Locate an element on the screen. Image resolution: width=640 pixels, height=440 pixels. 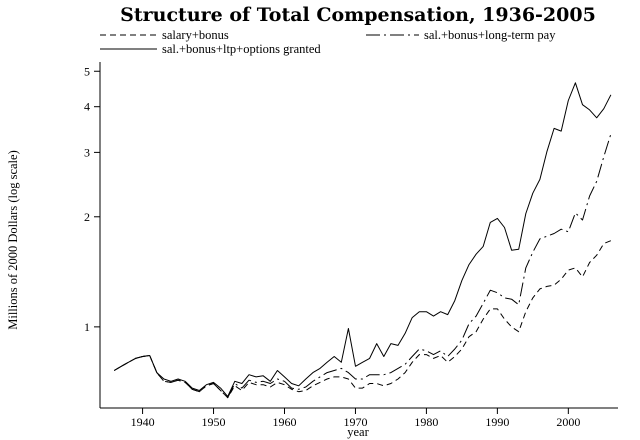
legend-label-salary-bonus: salary+bonus is located at coordinates (195, 35).